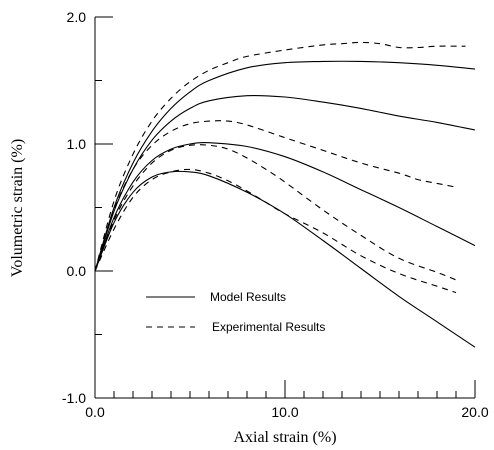 The image size is (494, 450). I want to click on x-tick-label: 10.0, so click(284, 412).